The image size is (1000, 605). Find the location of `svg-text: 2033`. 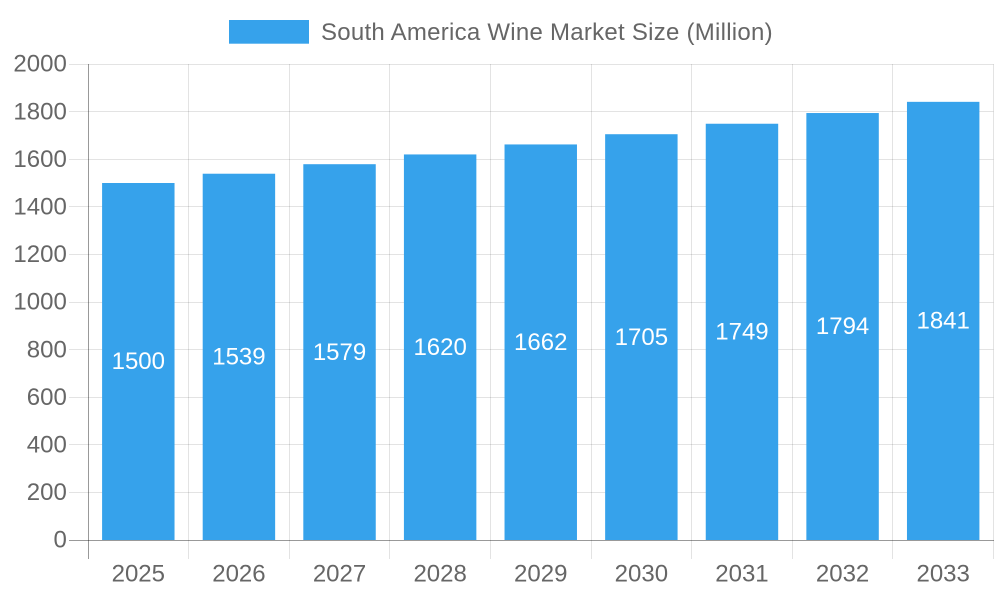

svg-text: 2033 is located at coordinates (942, 574).